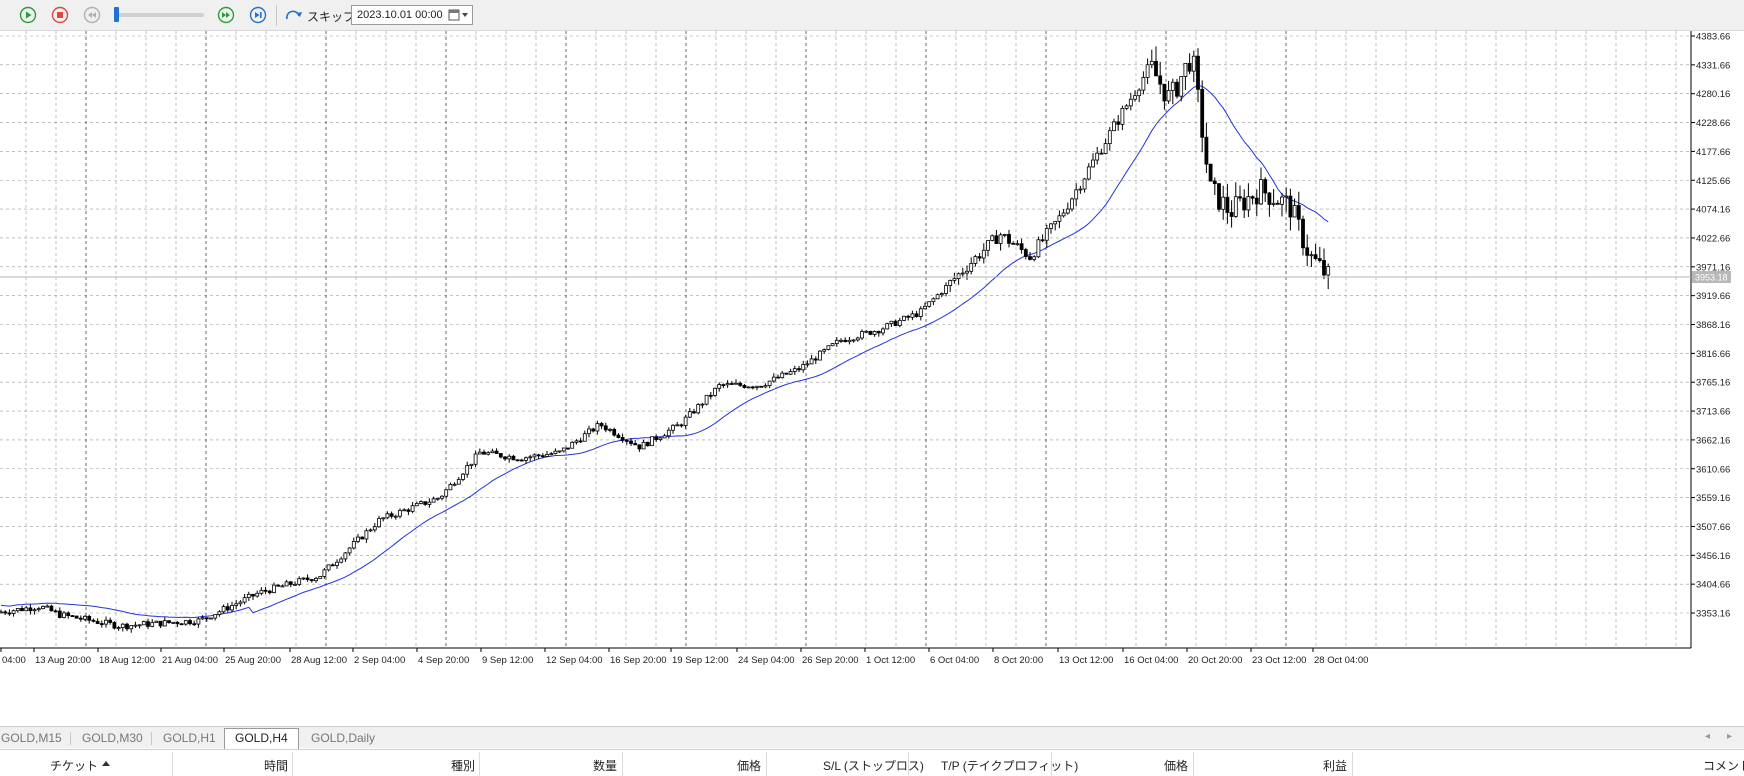  I want to click on x-tick-label: 19 Sep 12:00, so click(700, 660).